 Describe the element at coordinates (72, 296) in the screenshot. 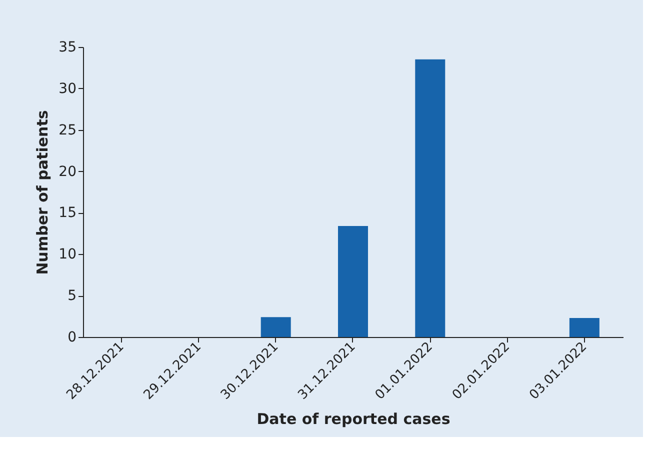

I see `y-tick-label: 5` at that location.